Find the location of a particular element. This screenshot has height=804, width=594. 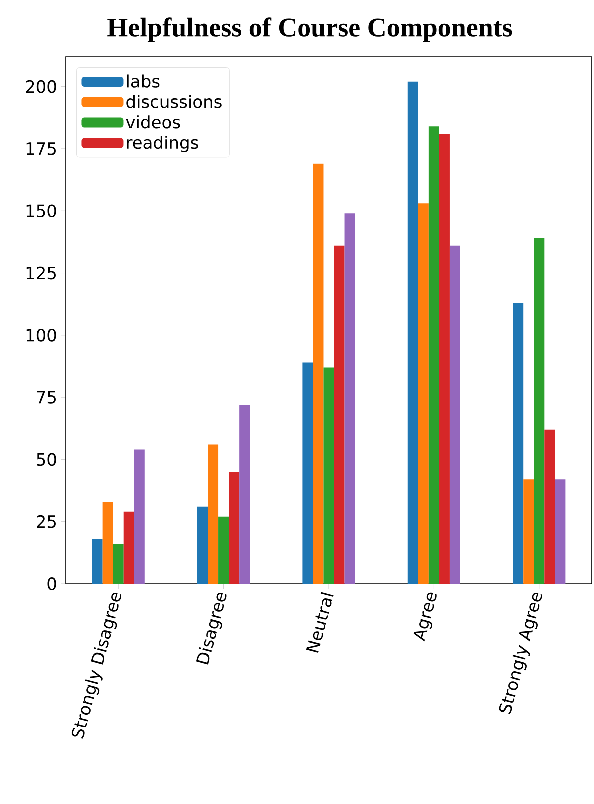

y-tick-label: 150 is located at coordinates (41, 211).